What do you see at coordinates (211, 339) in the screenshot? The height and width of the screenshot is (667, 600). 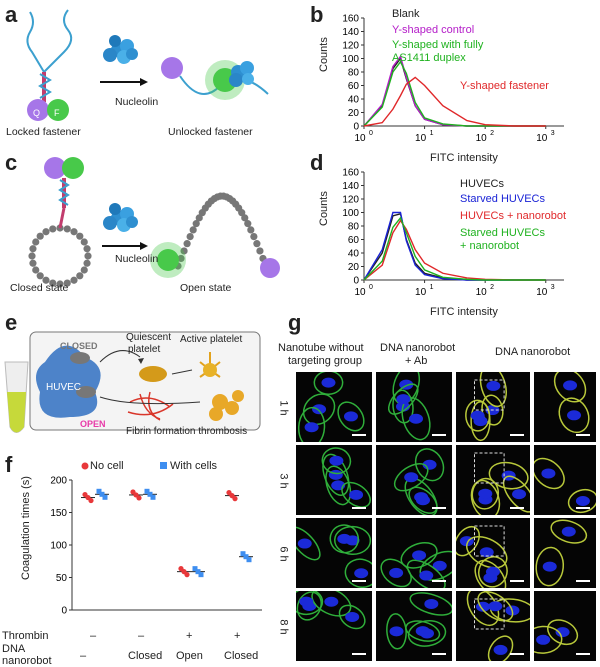 I see `panel-e-active: Active platelet` at bounding box center [211, 339].